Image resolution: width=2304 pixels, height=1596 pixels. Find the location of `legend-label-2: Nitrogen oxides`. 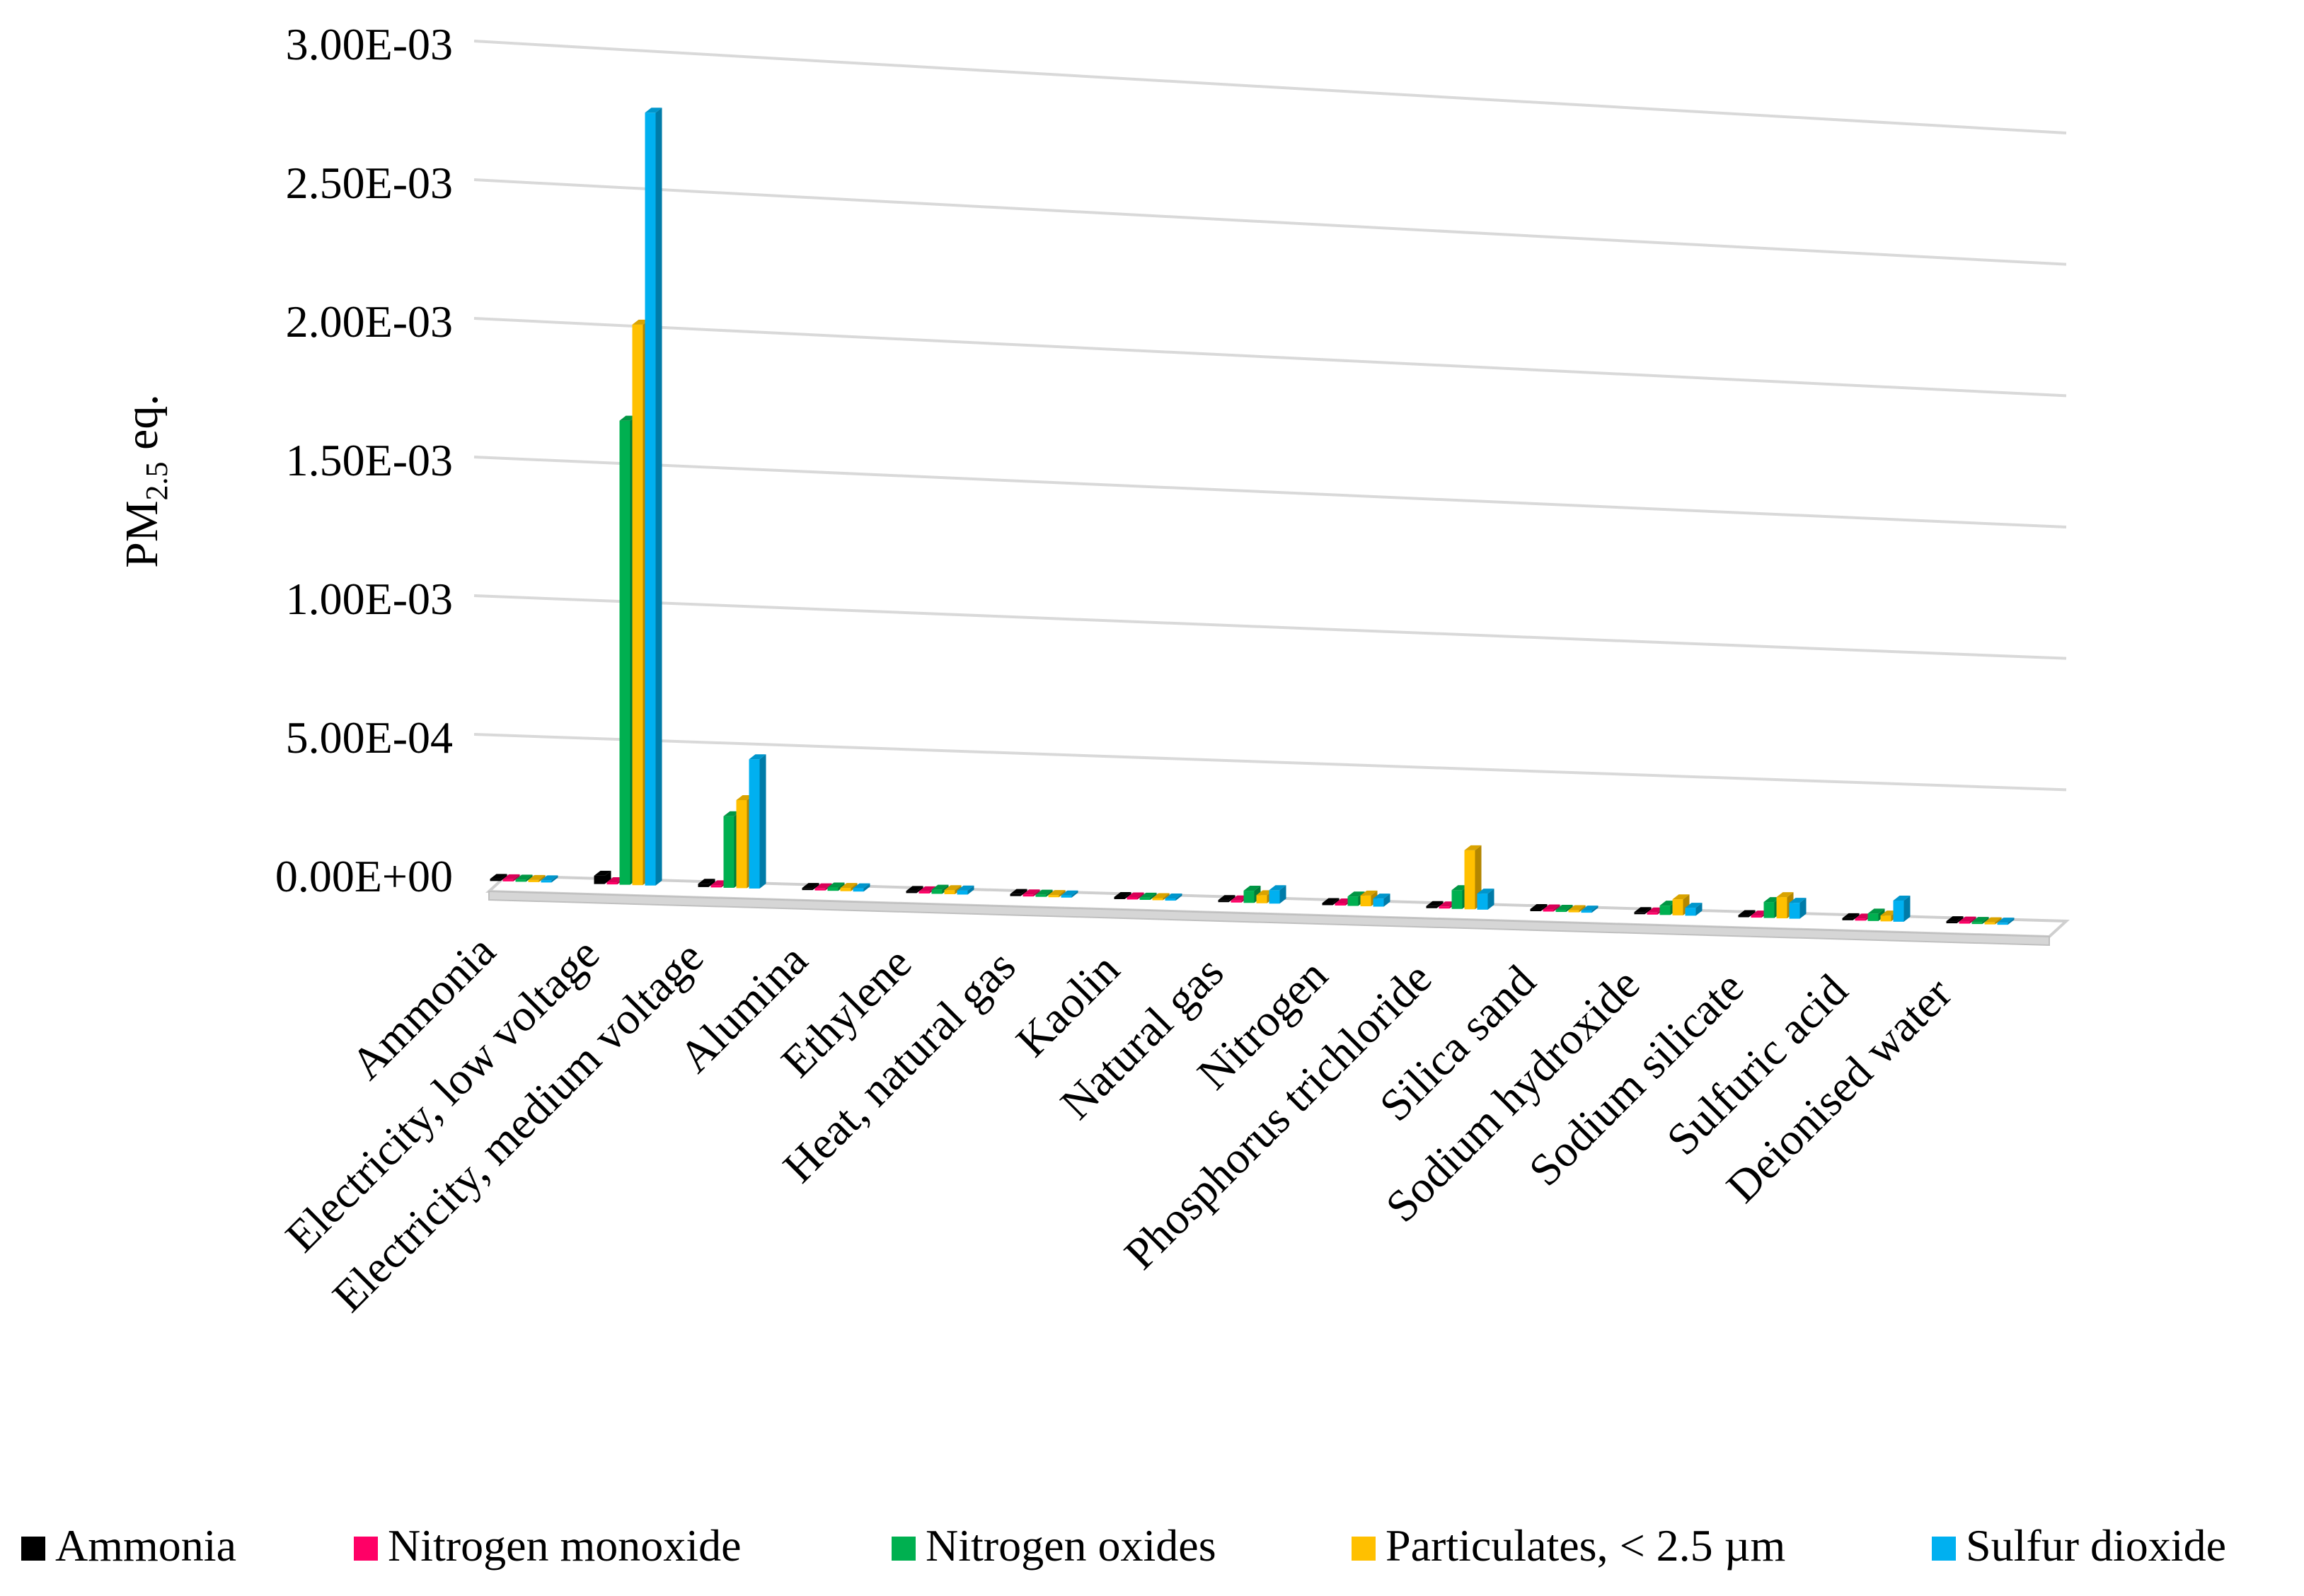

legend-label-2: Nitrogen oxides is located at coordinates (1071, 1545).